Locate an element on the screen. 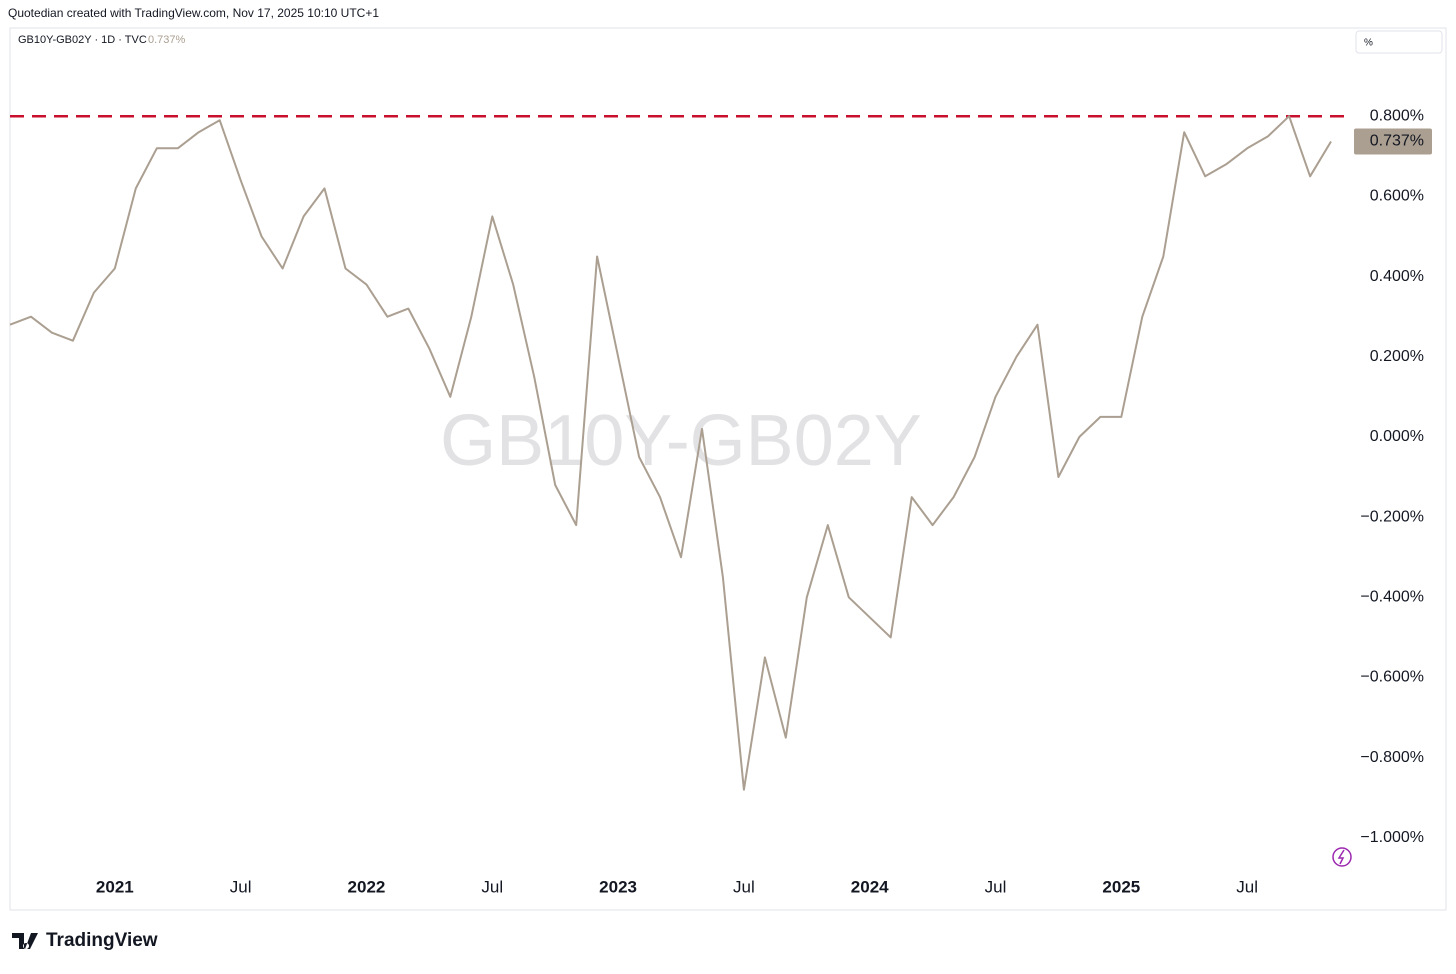  y-tick-label: 0.200% is located at coordinates (1397, 356).